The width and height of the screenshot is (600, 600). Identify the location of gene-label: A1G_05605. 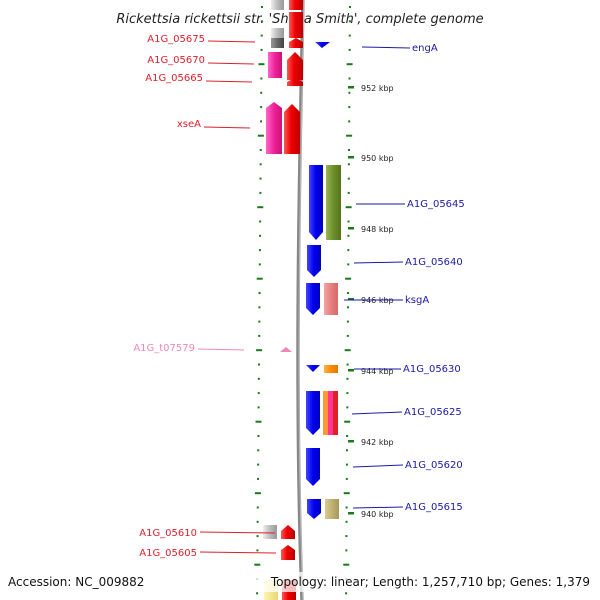
(168, 553).